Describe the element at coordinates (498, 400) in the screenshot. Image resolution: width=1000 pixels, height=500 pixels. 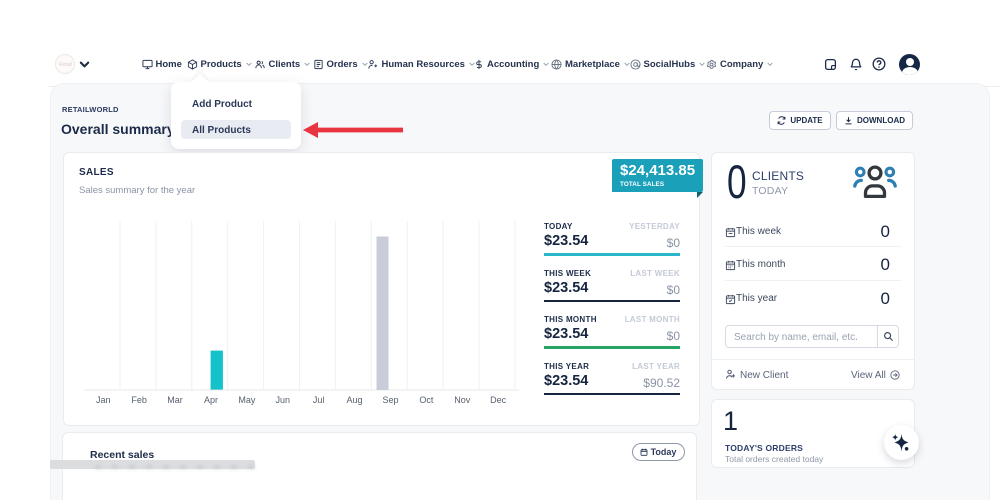
I see `svg-text: Dec` at that location.